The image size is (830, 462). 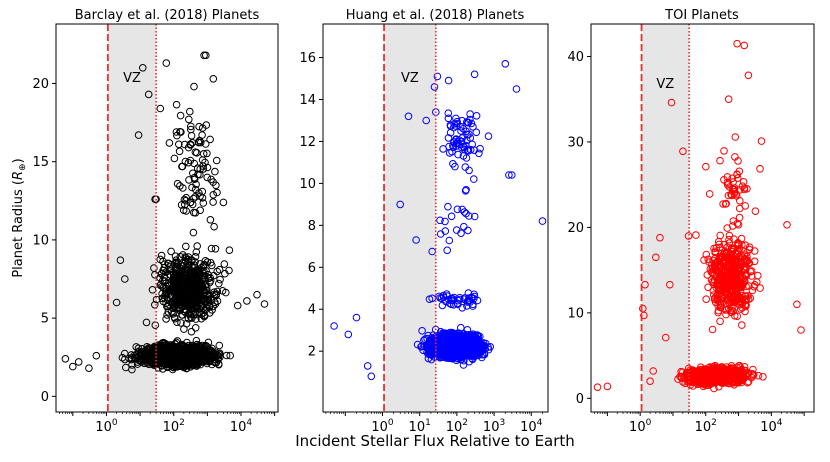 I want to click on y-tick-label: 10, so click(x=307, y=184).